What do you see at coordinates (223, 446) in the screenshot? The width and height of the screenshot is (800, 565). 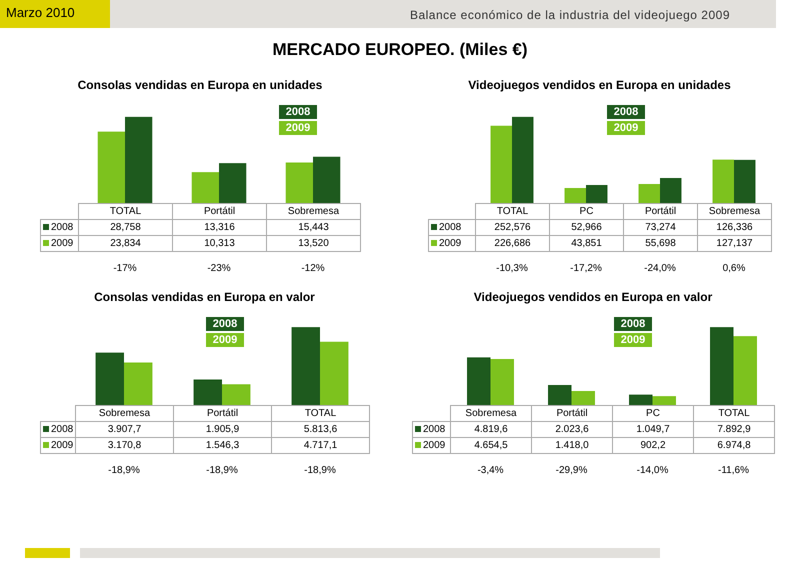 I see `data-label: 1.546,3` at bounding box center [223, 446].